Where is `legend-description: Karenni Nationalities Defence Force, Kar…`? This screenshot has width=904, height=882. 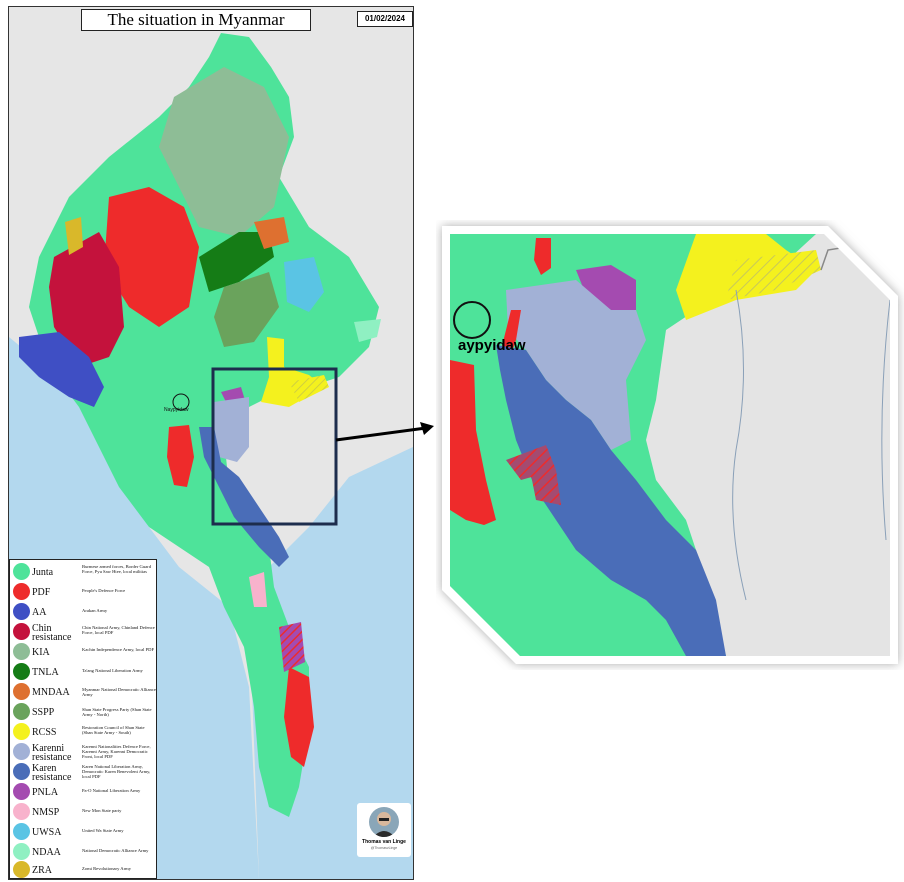 legend-description: Karenni Nationalities Defence Force, Kar… is located at coordinates (116, 752).